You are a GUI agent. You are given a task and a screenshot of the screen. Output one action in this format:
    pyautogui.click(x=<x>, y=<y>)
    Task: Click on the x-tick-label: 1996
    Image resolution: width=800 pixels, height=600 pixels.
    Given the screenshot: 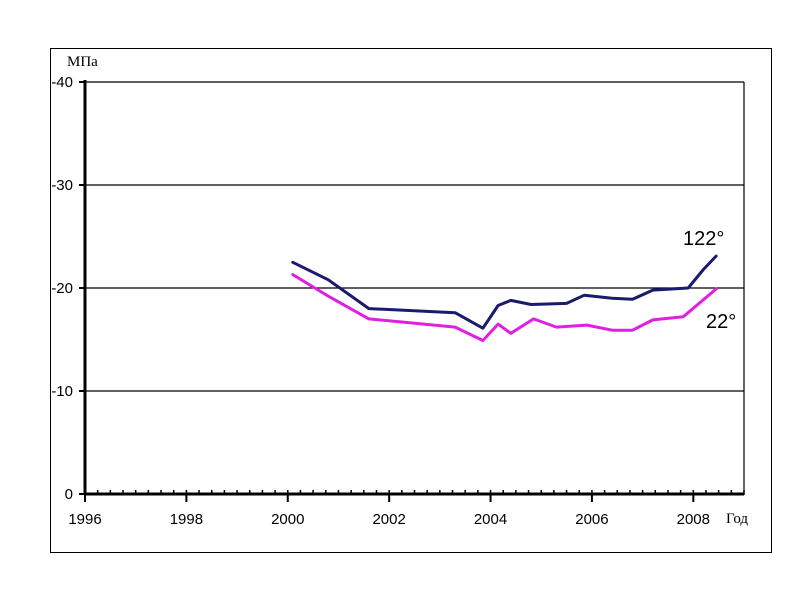 What is the action you would take?
    pyautogui.click(x=84, y=519)
    